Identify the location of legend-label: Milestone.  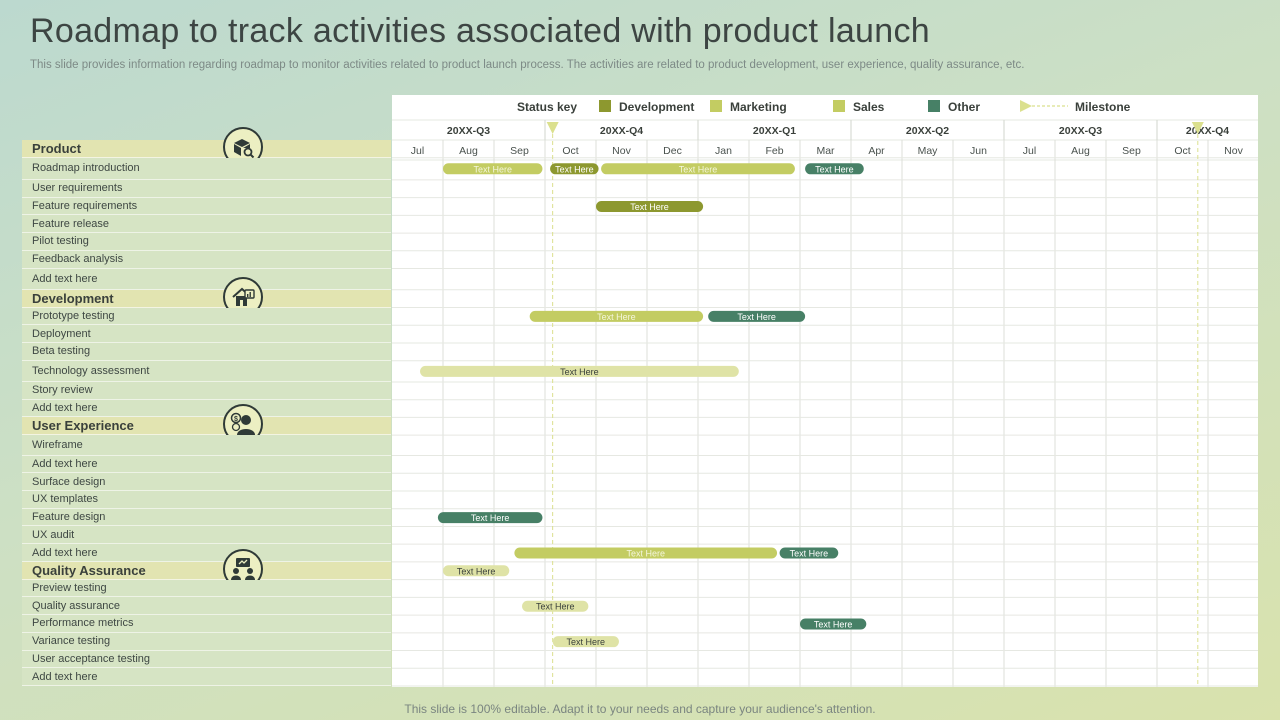
(1103, 107).